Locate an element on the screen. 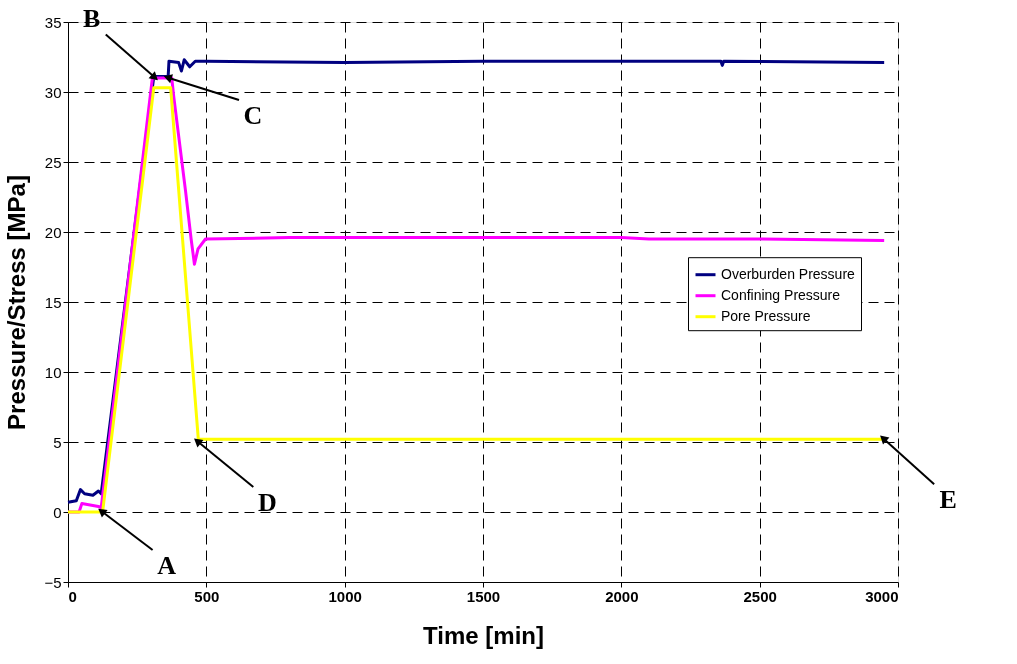 The width and height of the screenshot is (1017, 664). annotation: C is located at coordinates (253, 115).